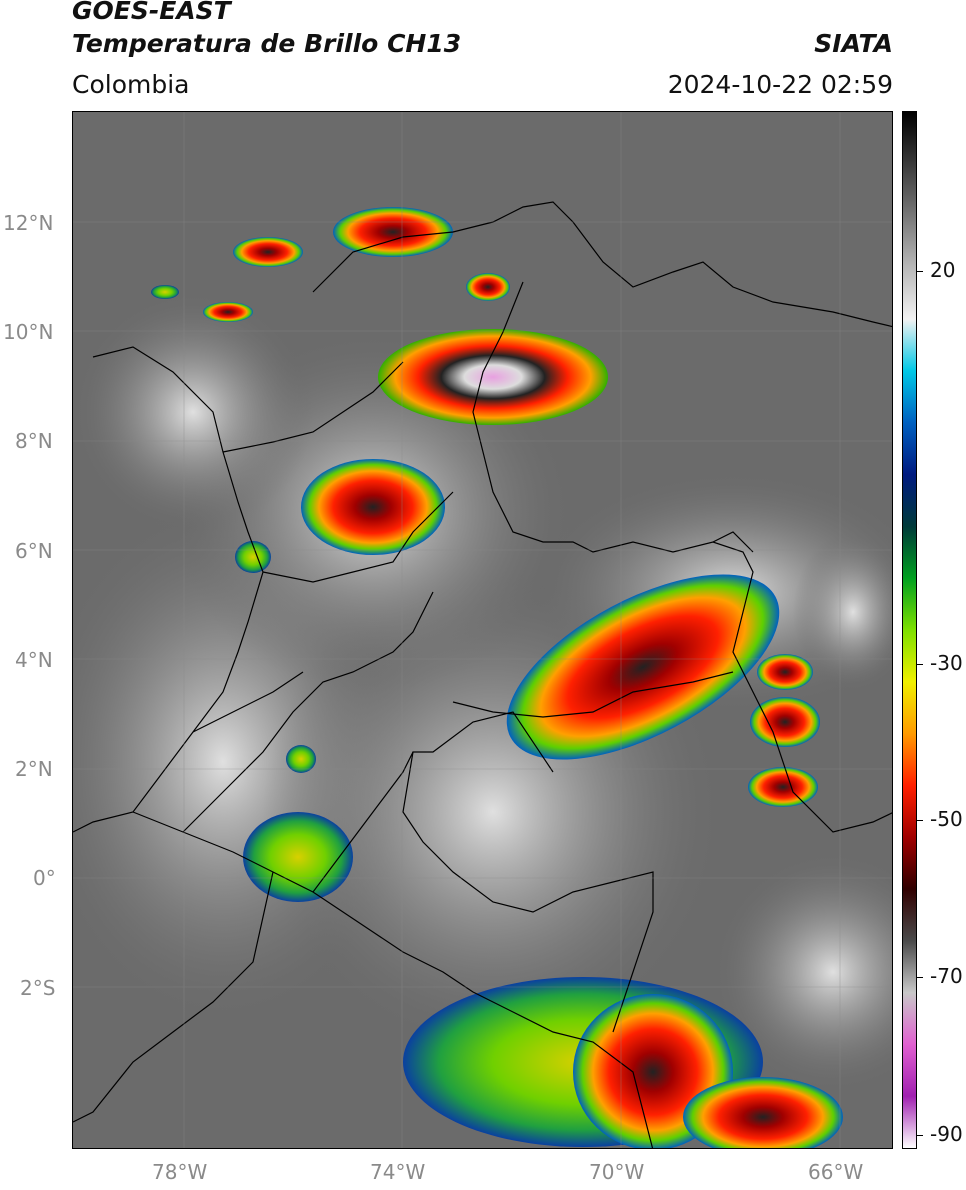  What do you see at coordinates (946, 976) in the screenshot?
I see `colorbar-label-neg70: -70` at bounding box center [946, 976].